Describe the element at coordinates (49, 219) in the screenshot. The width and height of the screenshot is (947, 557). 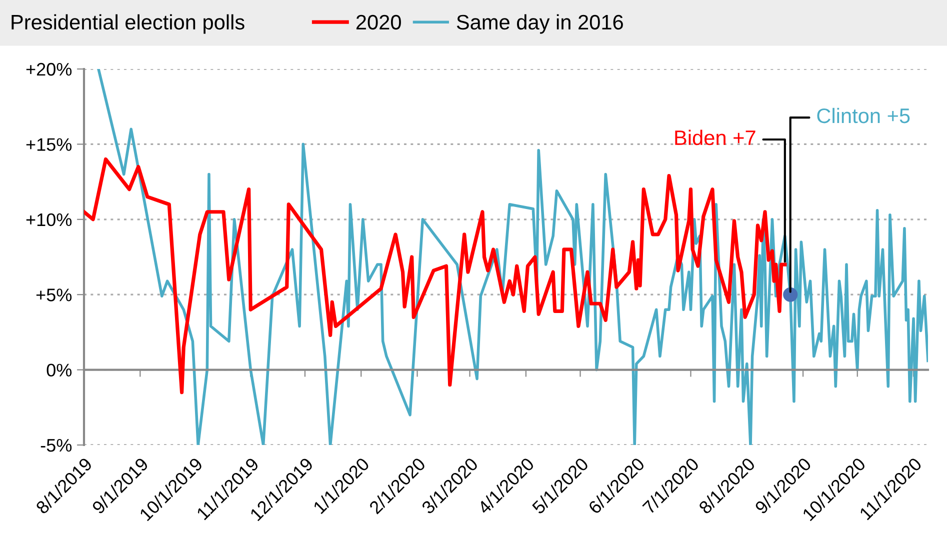
I see `y-tick-label: +10%` at that location.